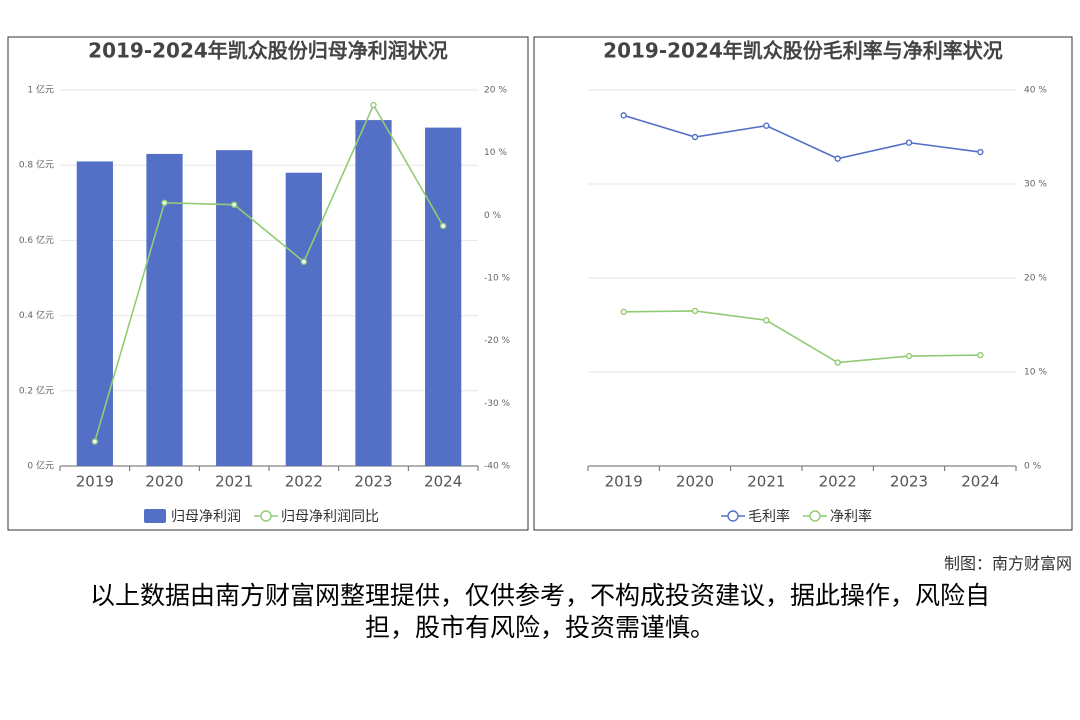 This screenshot has width=1080, height=720. What do you see at coordinates (330, 516) in the screenshot?
I see `legend-label: 归母净利润同比` at bounding box center [330, 516].